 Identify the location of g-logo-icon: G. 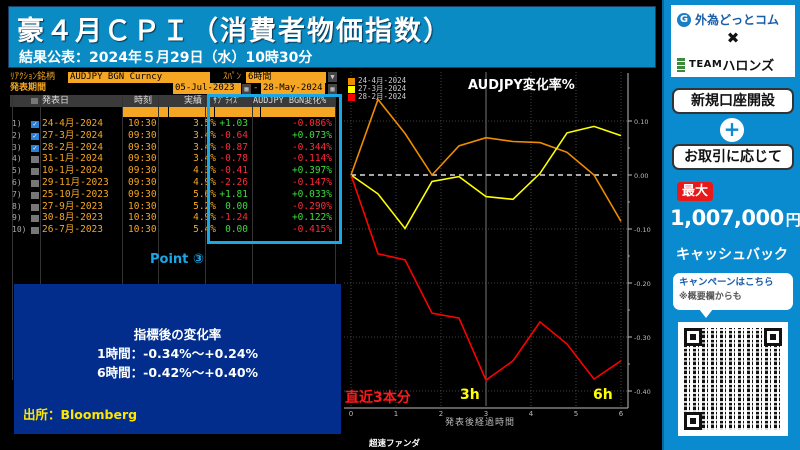
(684, 19).